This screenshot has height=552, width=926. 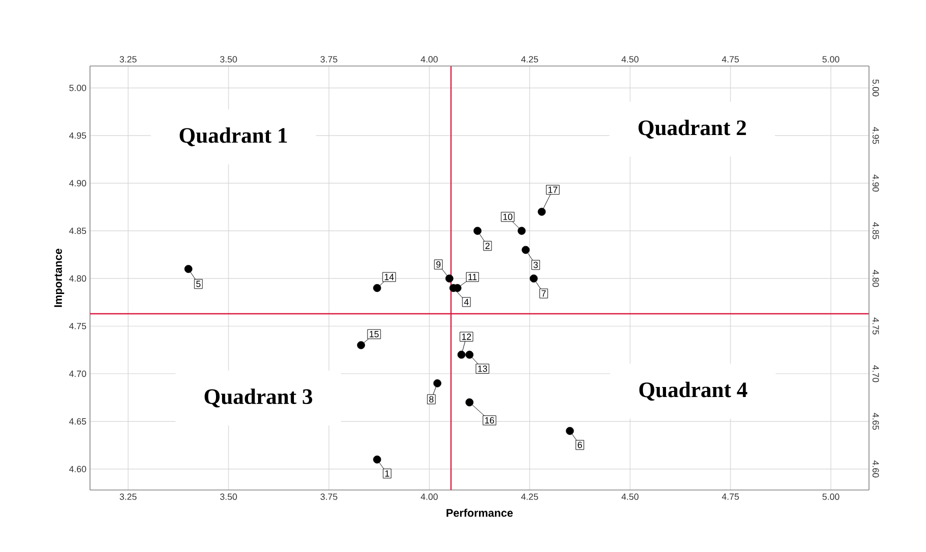 What do you see at coordinates (875, 278) in the screenshot?
I see `y2-tick-label: 4.80` at bounding box center [875, 278].